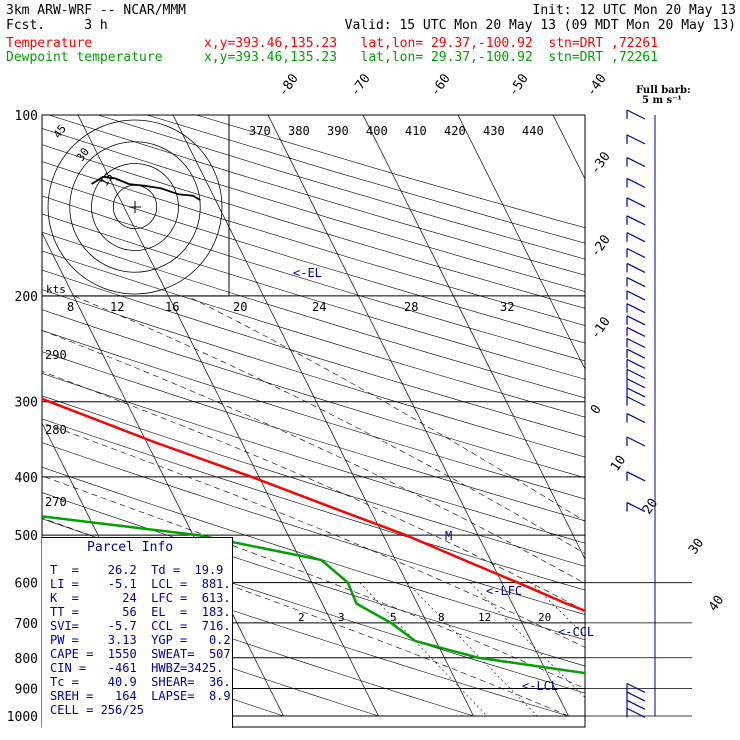 The height and width of the screenshot is (740, 740). I want to click on mixing-ratio-label-lower: 2, so click(301, 617).